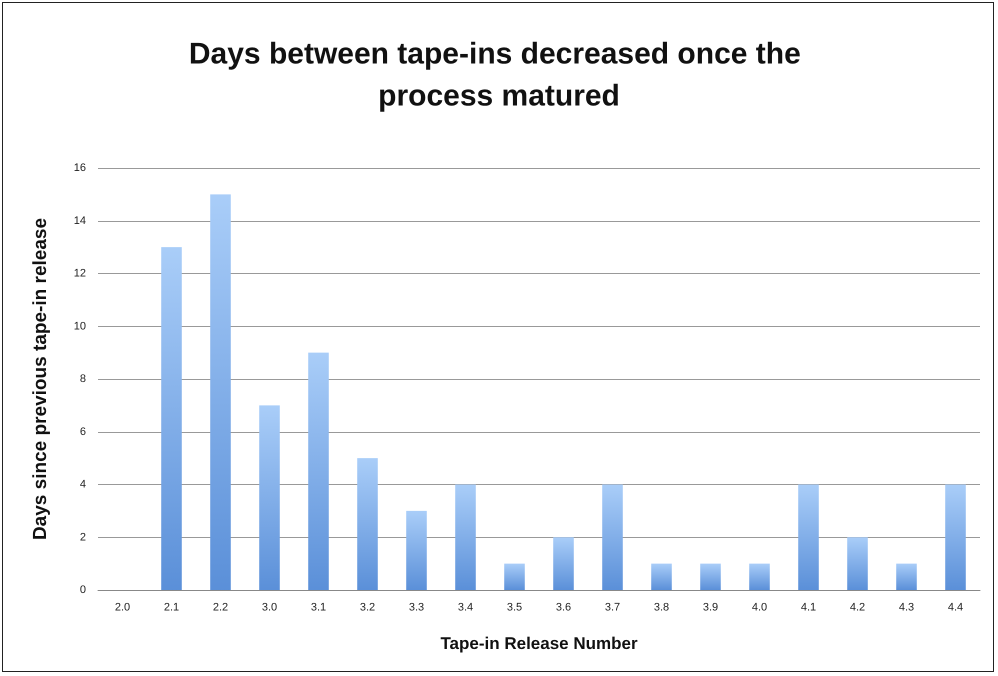  Describe the element at coordinates (906, 608) in the screenshot. I see `x-tick-label: 4.3` at that location.